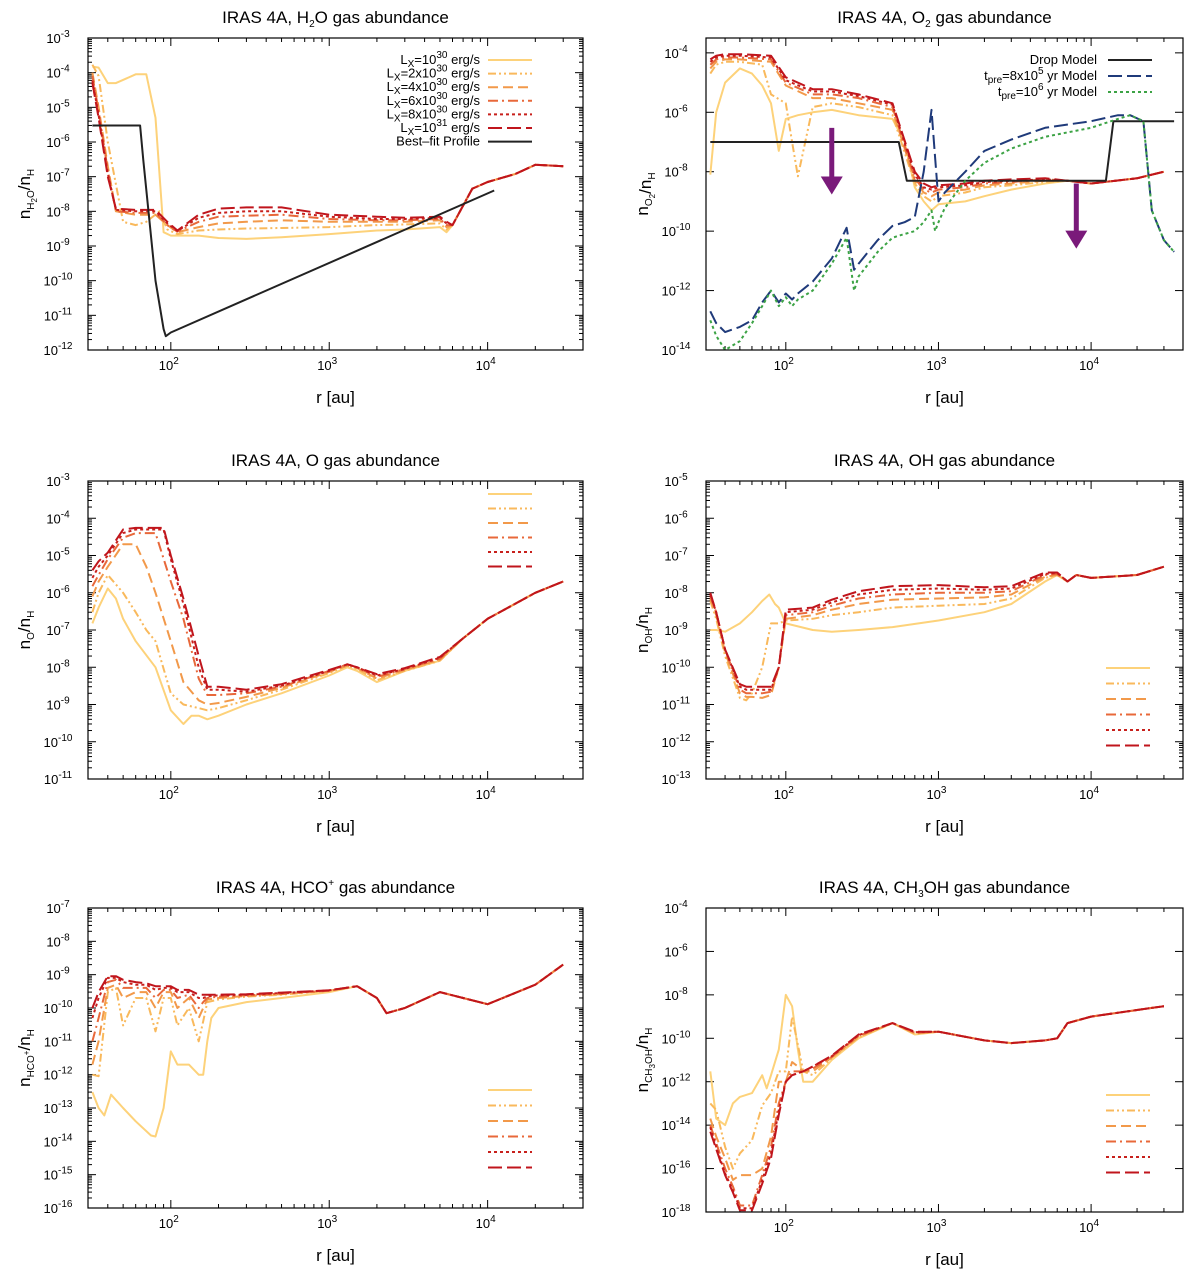  Describe the element at coordinates (335, 19) in the screenshot. I see `panel-title: IRAS 4A, H2O gas abundance` at that location.